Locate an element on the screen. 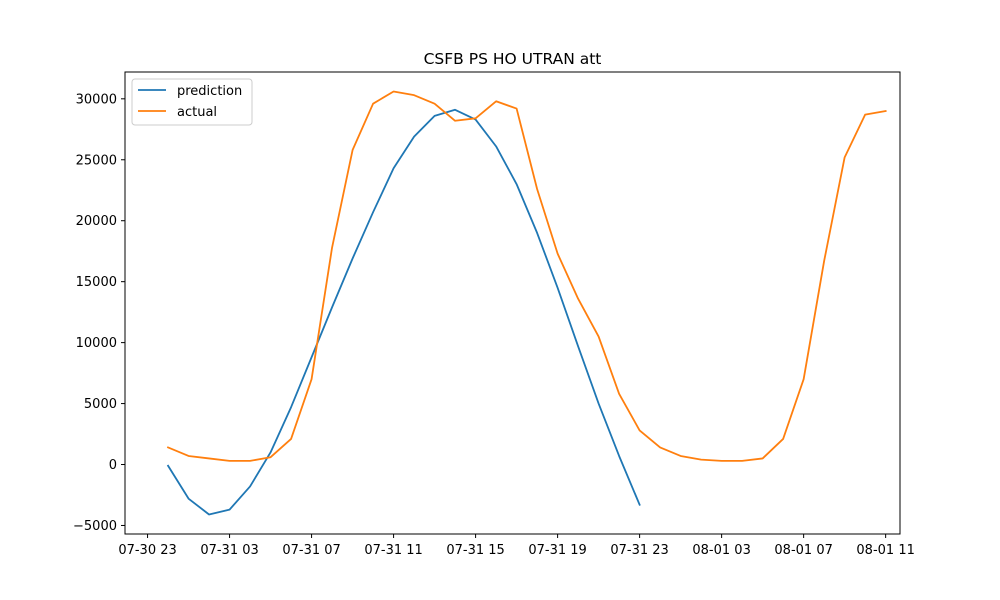  x-tick-label: 07-31 15 is located at coordinates (475, 550).